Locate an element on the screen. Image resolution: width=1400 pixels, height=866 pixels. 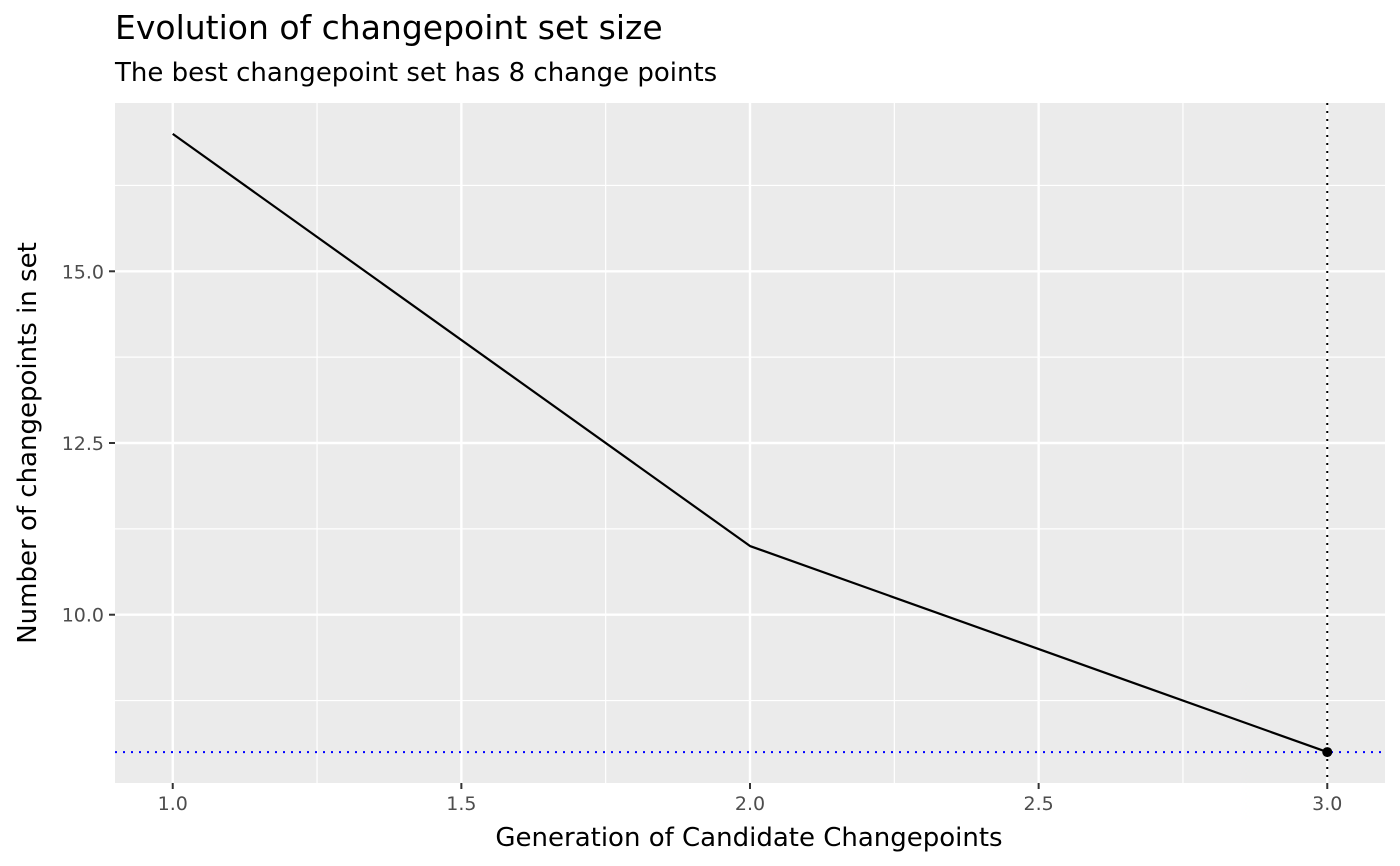
x-tick-label: 3.0 is located at coordinates (1327, 804).